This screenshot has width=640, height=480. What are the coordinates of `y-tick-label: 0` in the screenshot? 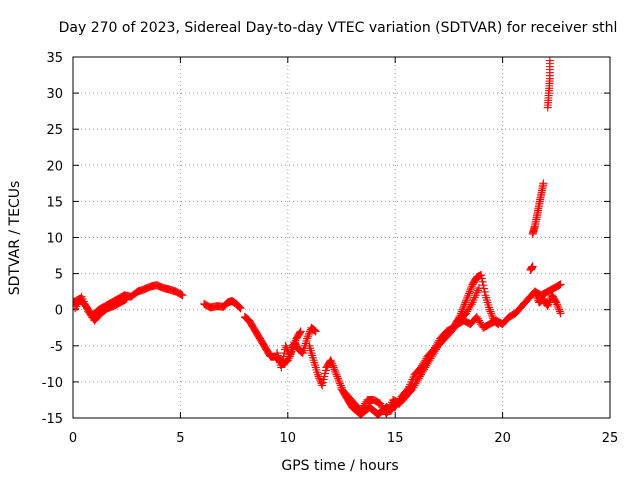 It's located at (59, 311).